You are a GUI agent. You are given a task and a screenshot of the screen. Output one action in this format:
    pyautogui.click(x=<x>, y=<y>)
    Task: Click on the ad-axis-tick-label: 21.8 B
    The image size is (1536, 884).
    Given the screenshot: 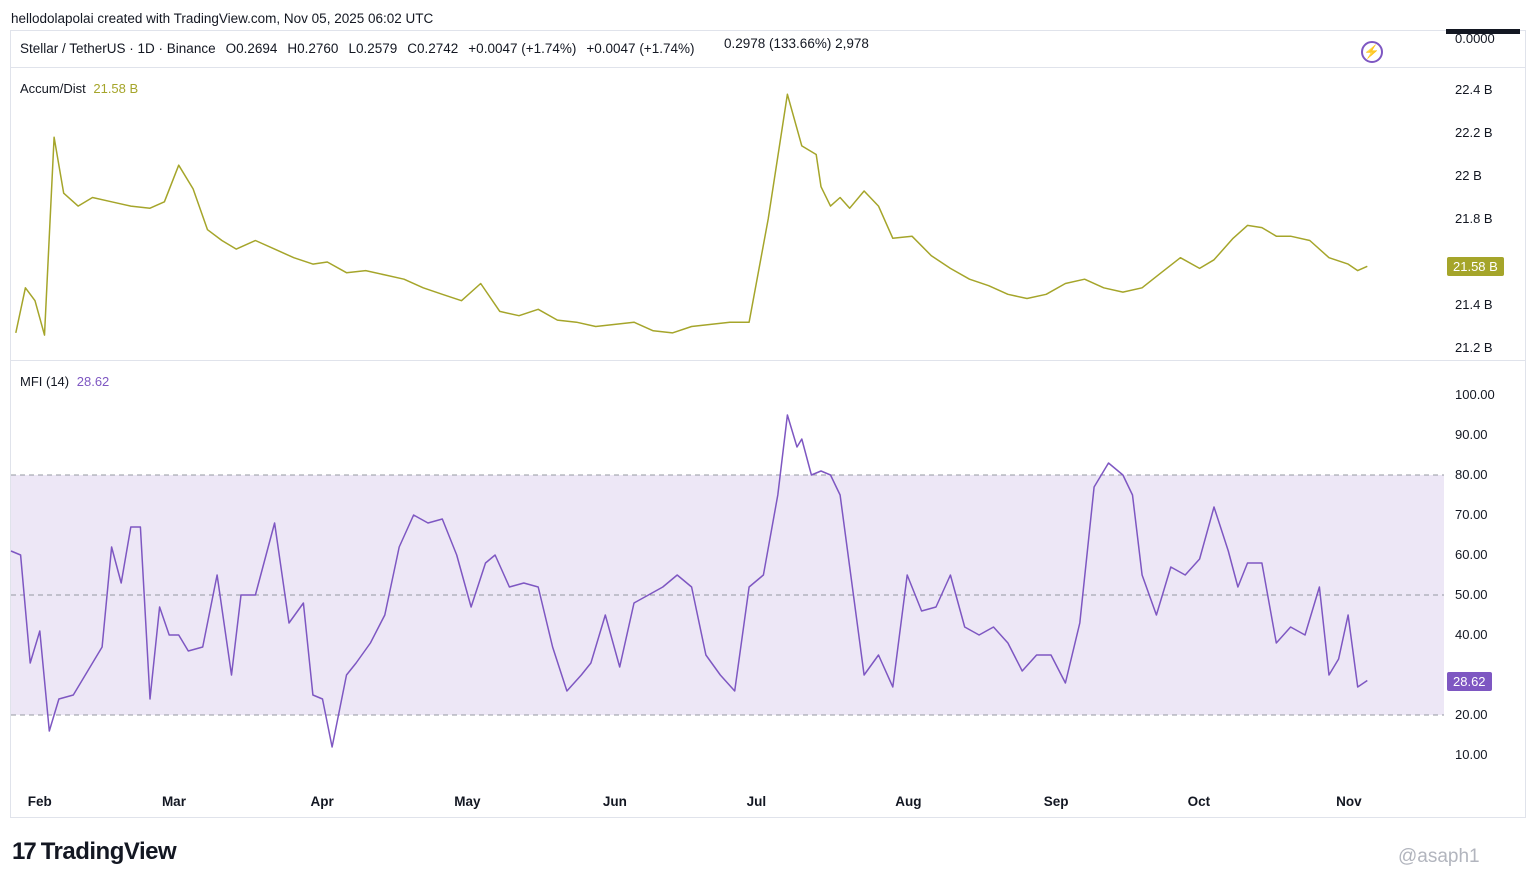 What is the action you would take?
    pyautogui.click(x=1474, y=218)
    